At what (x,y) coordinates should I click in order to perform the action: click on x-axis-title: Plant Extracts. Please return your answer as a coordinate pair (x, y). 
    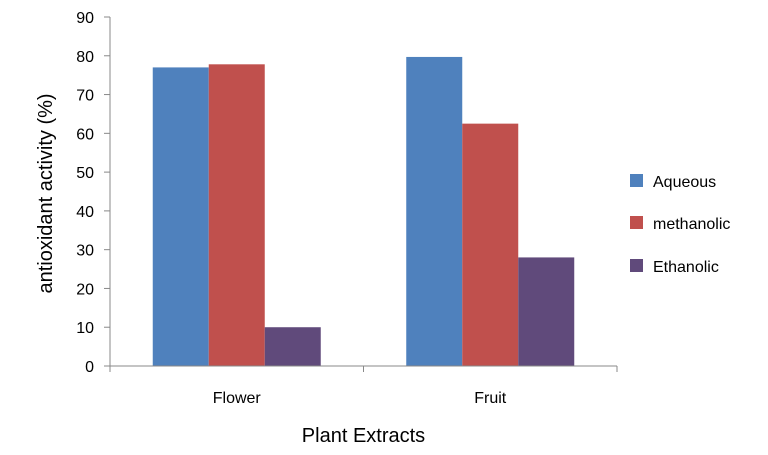
    Looking at the image, I should click on (363, 436).